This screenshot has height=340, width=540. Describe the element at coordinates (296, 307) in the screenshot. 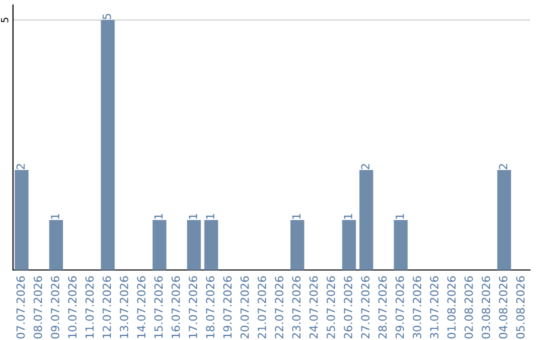

I see `x-tick-label: 23.07.2026` at that location.